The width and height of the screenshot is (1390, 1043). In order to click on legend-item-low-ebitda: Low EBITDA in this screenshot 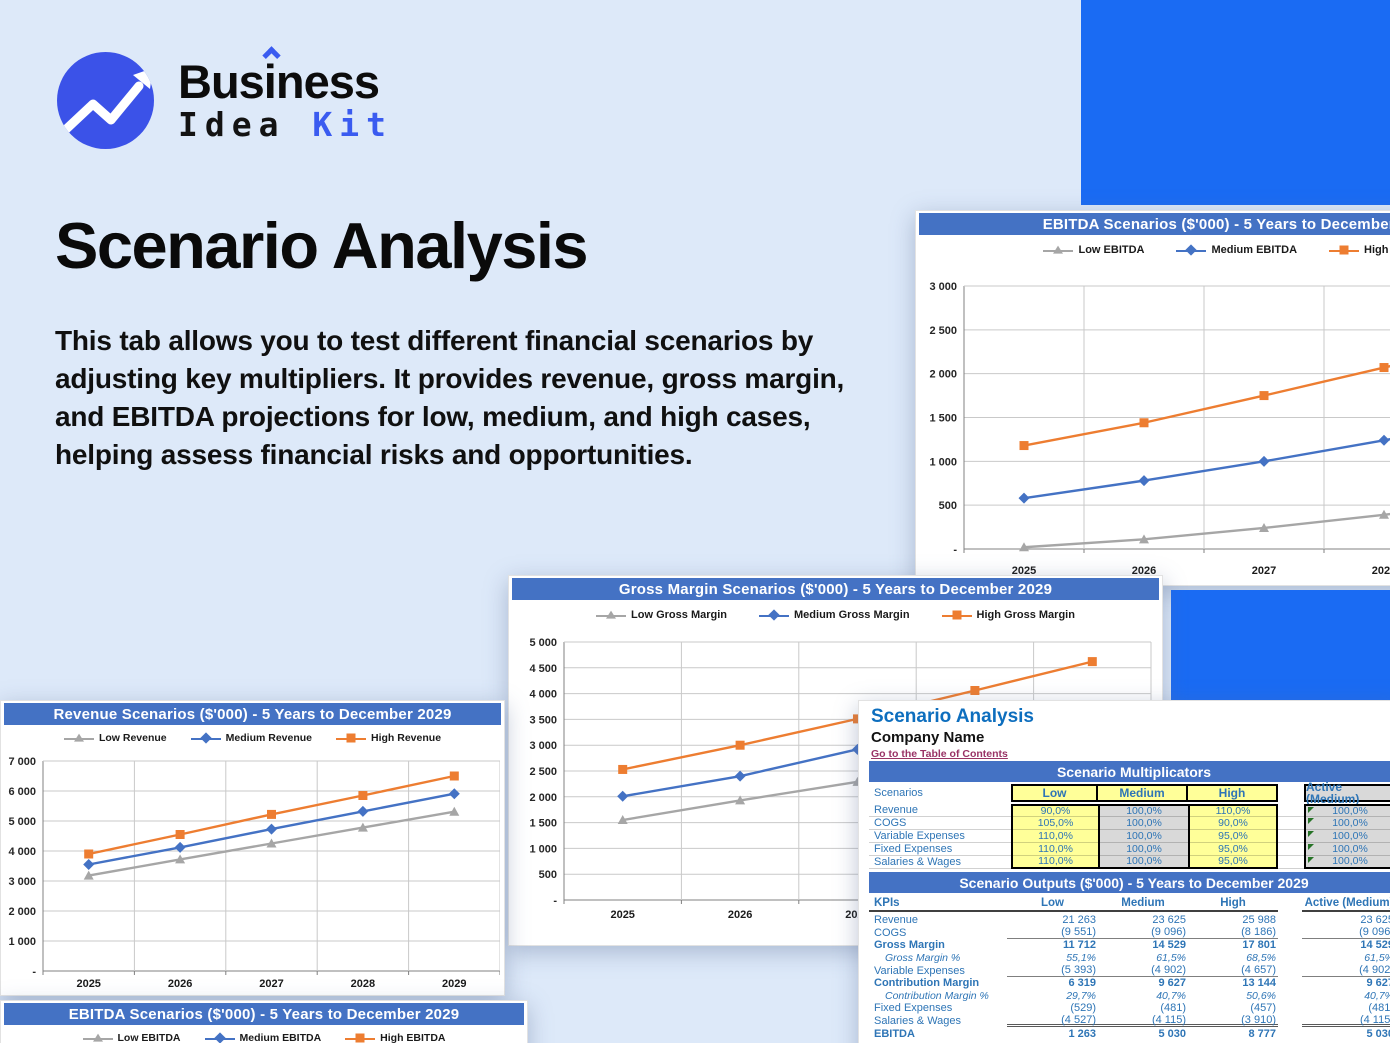, I will do `click(131, 1037)`.